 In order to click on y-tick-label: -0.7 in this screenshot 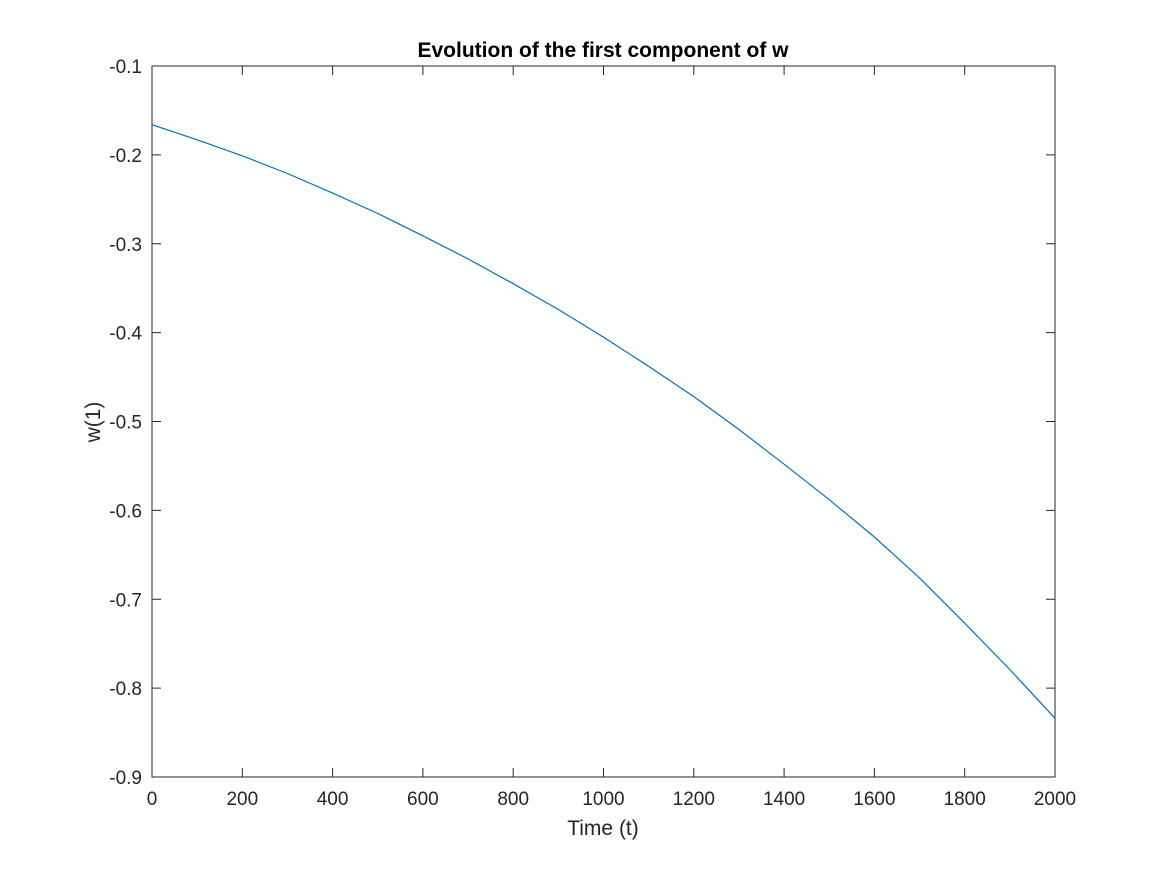, I will do `click(125, 600)`.